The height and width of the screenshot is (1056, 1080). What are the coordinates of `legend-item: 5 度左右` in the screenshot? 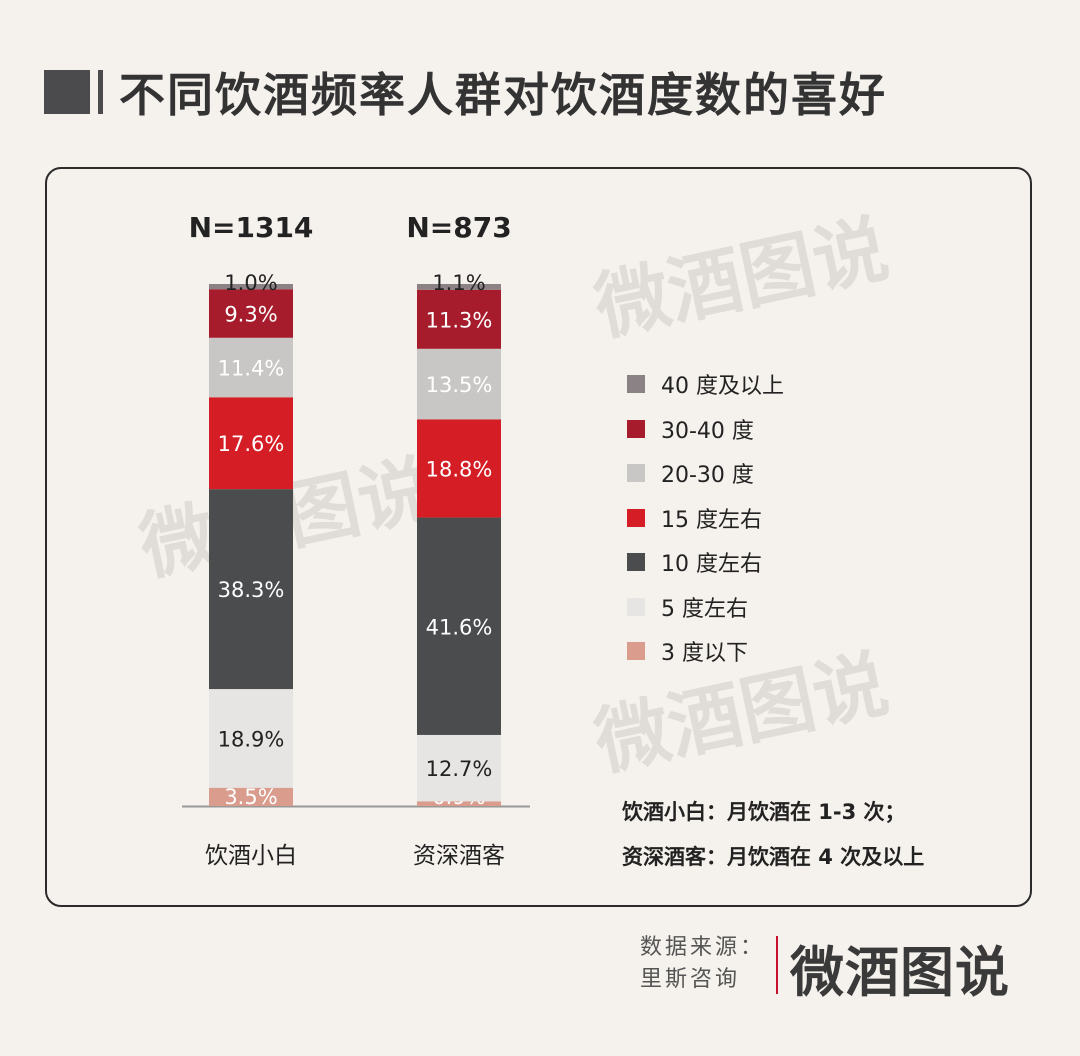 It's located at (705, 607).